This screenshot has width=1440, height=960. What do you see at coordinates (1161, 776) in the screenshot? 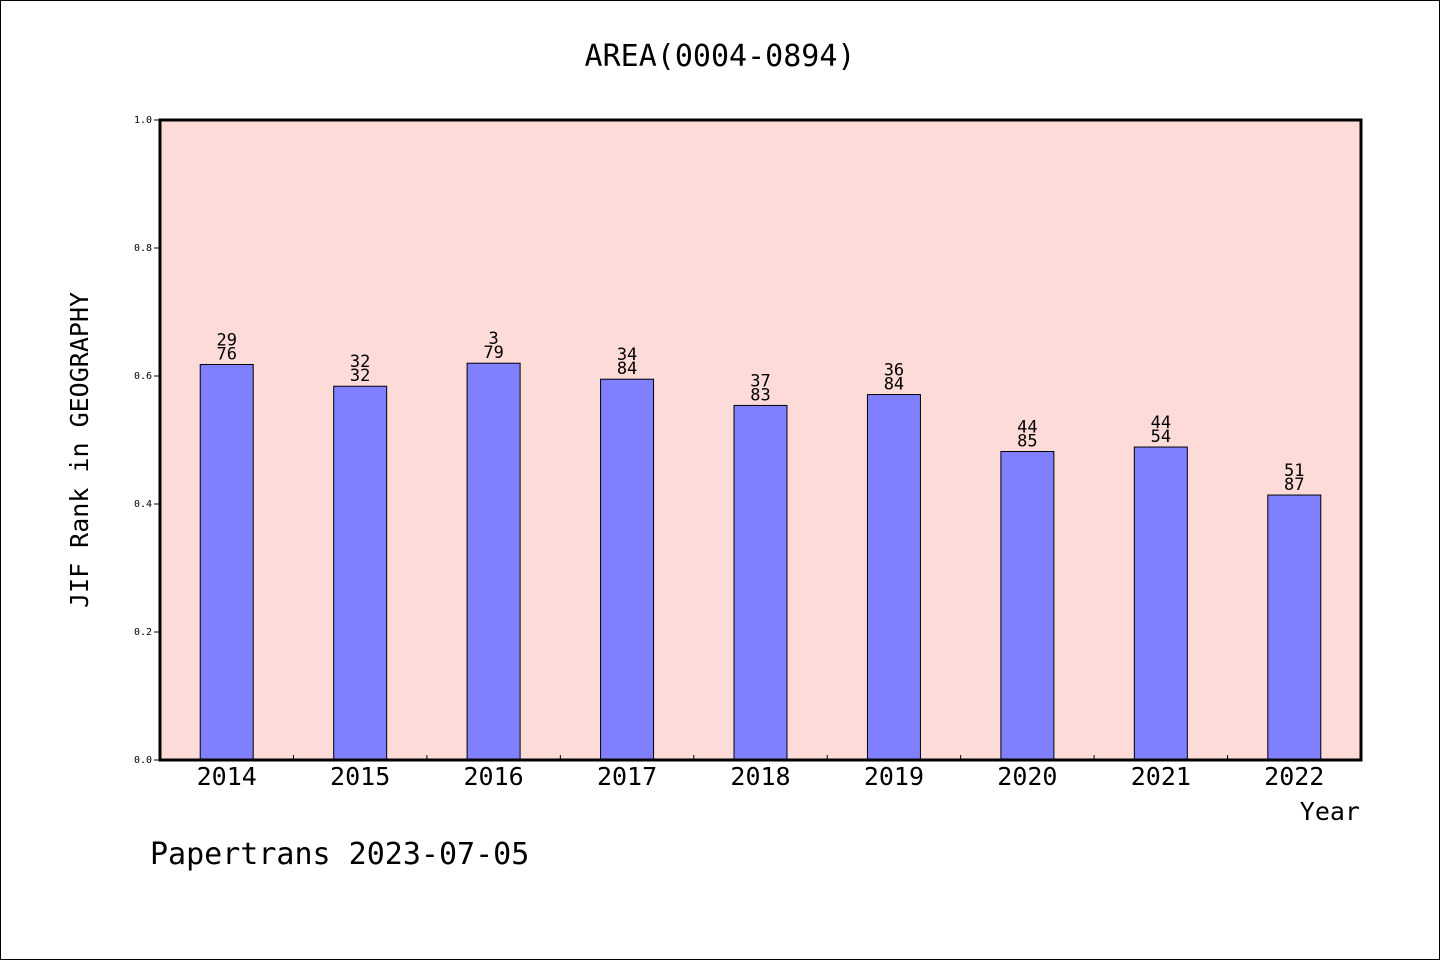
I see `x-tick-label: 2021` at bounding box center [1161, 776].